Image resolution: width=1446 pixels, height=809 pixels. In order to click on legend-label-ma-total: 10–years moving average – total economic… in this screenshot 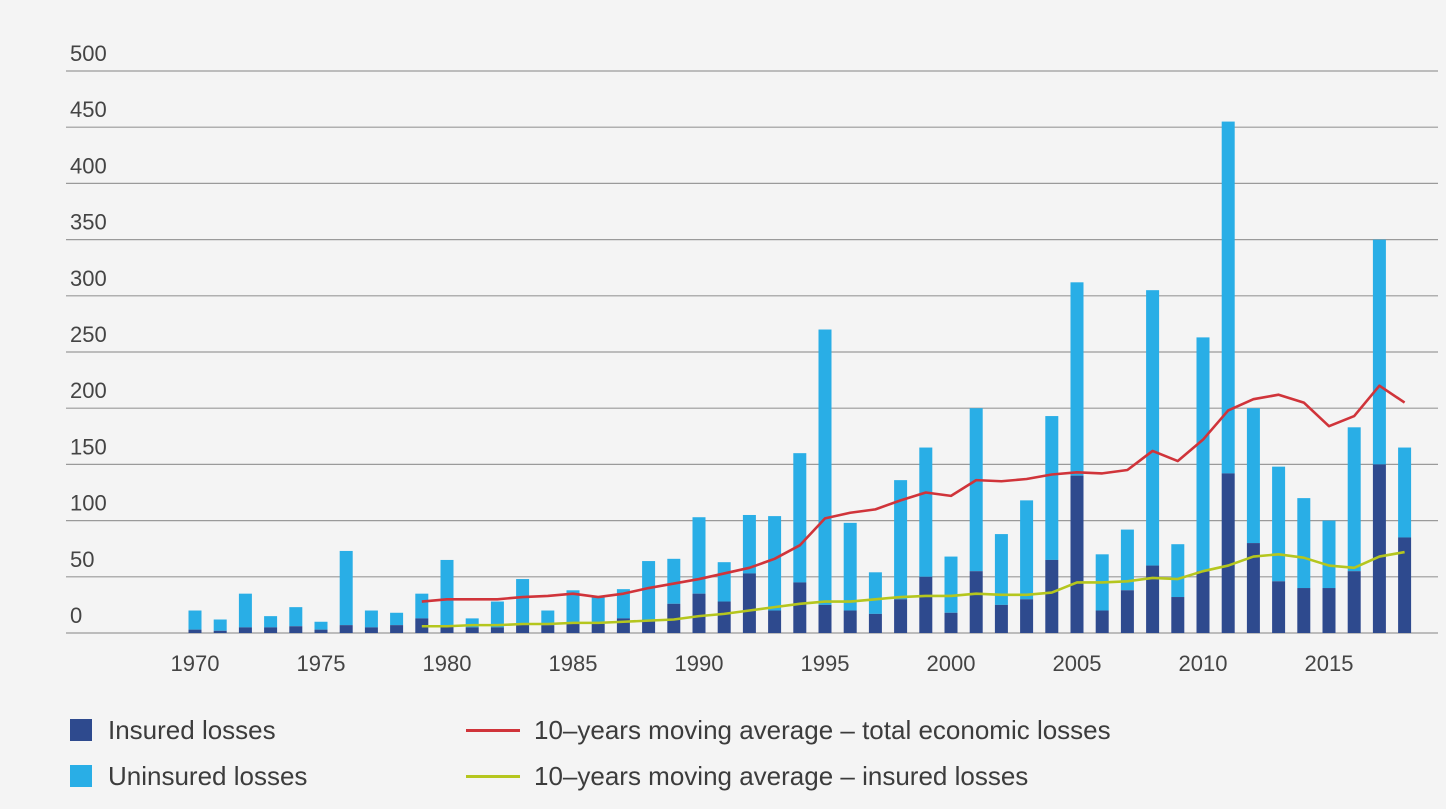, I will do `click(822, 729)`.